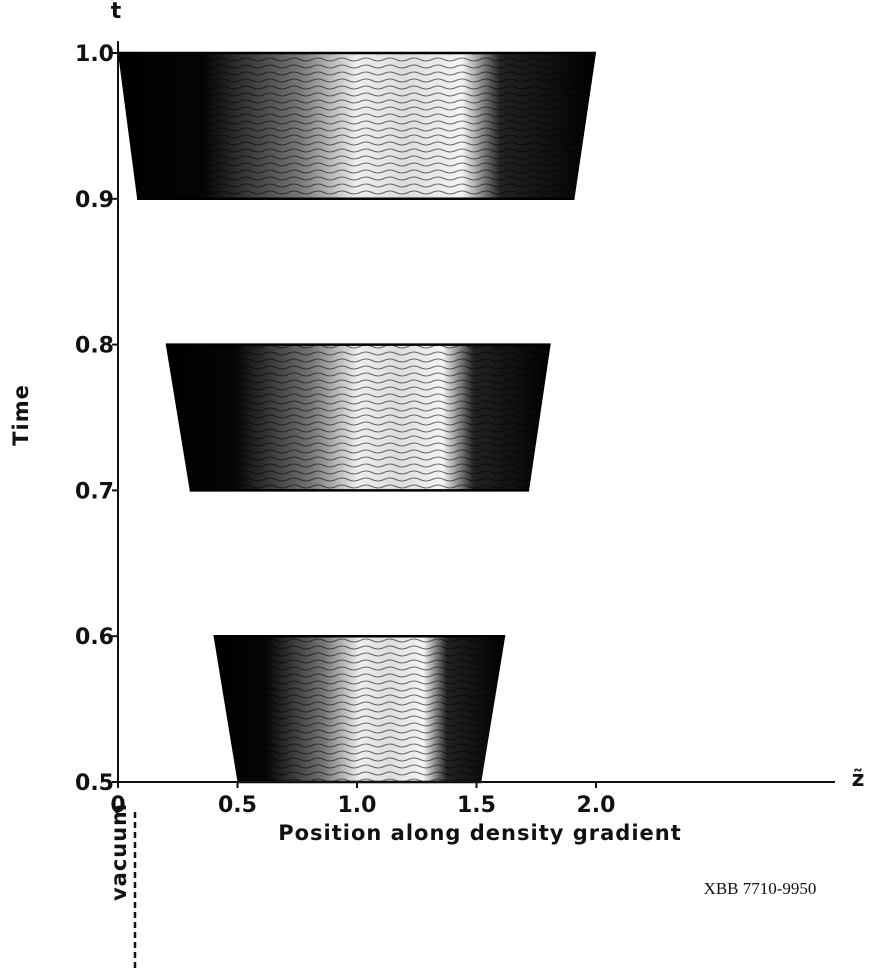 Image resolution: width=870 pixels, height=974 pixels. What do you see at coordinates (480, 833) in the screenshot?
I see `x-title: Position along density gradient` at bounding box center [480, 833].